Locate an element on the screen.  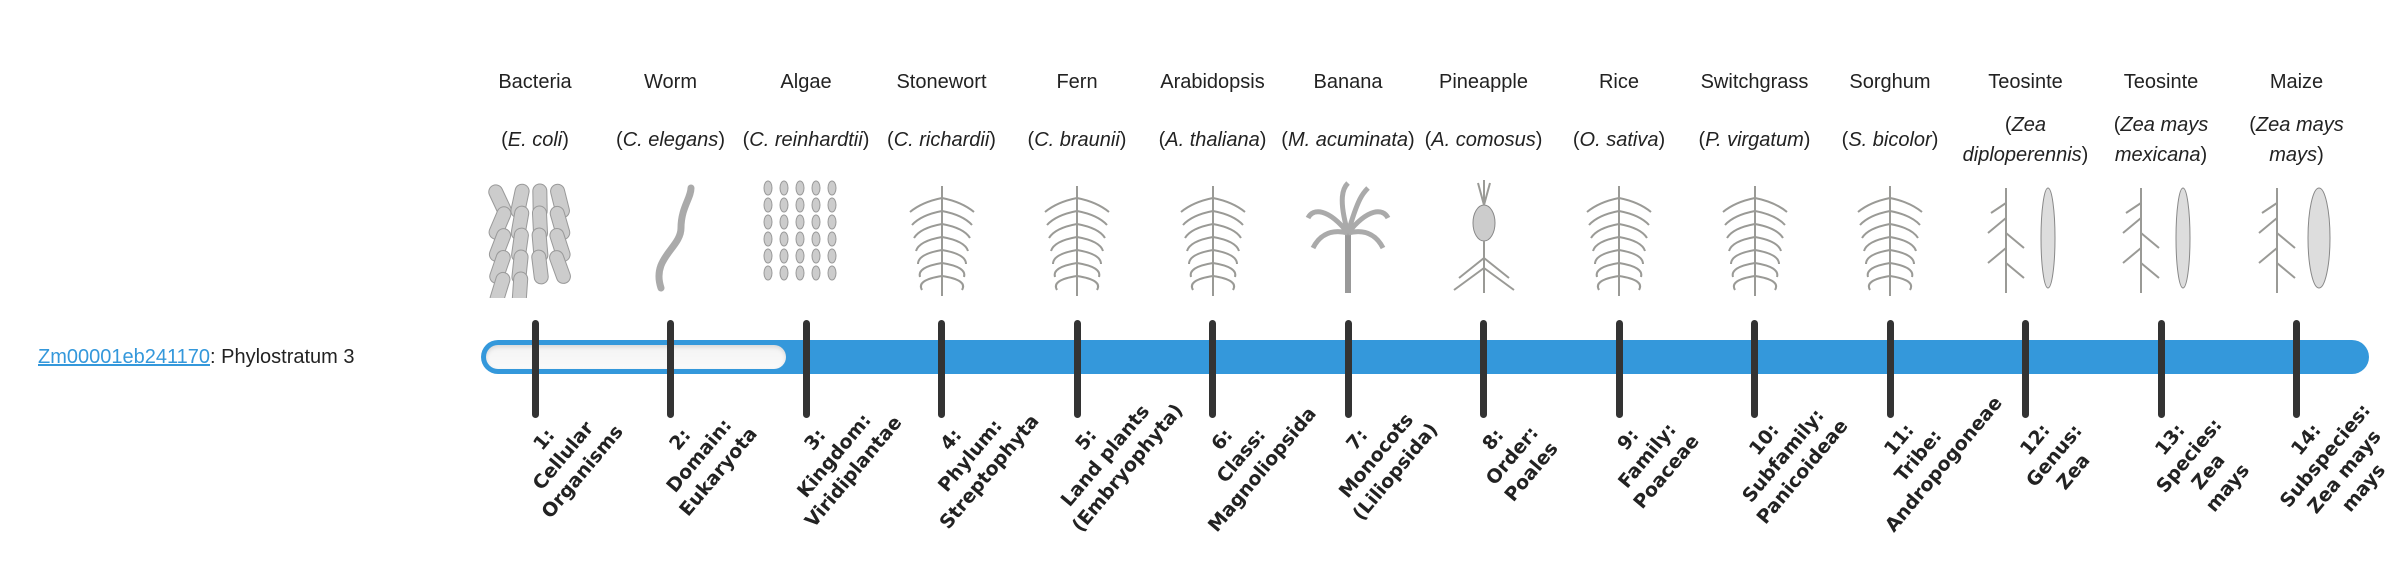
organism-species: (P. virgatum) is located at coordinates (1754, 140).